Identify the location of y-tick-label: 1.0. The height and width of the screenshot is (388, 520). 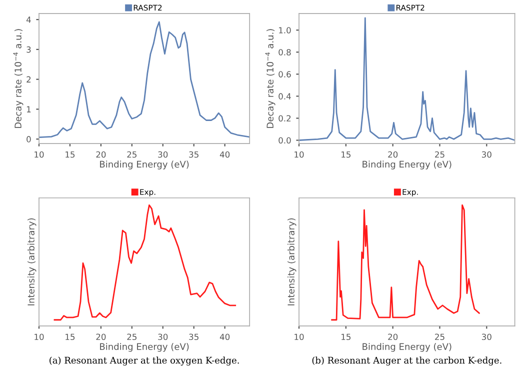
(285, 30).